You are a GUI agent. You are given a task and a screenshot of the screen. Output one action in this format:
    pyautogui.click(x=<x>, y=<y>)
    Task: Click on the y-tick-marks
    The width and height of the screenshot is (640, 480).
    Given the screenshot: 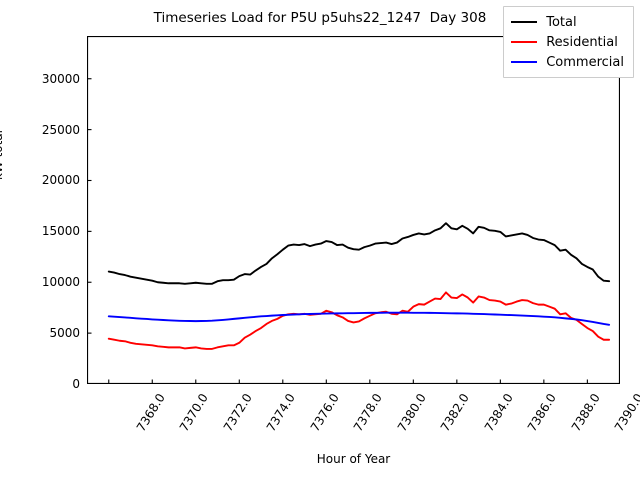 What is the action you would take?
    pyautogui.click(x=89, y=231)
    